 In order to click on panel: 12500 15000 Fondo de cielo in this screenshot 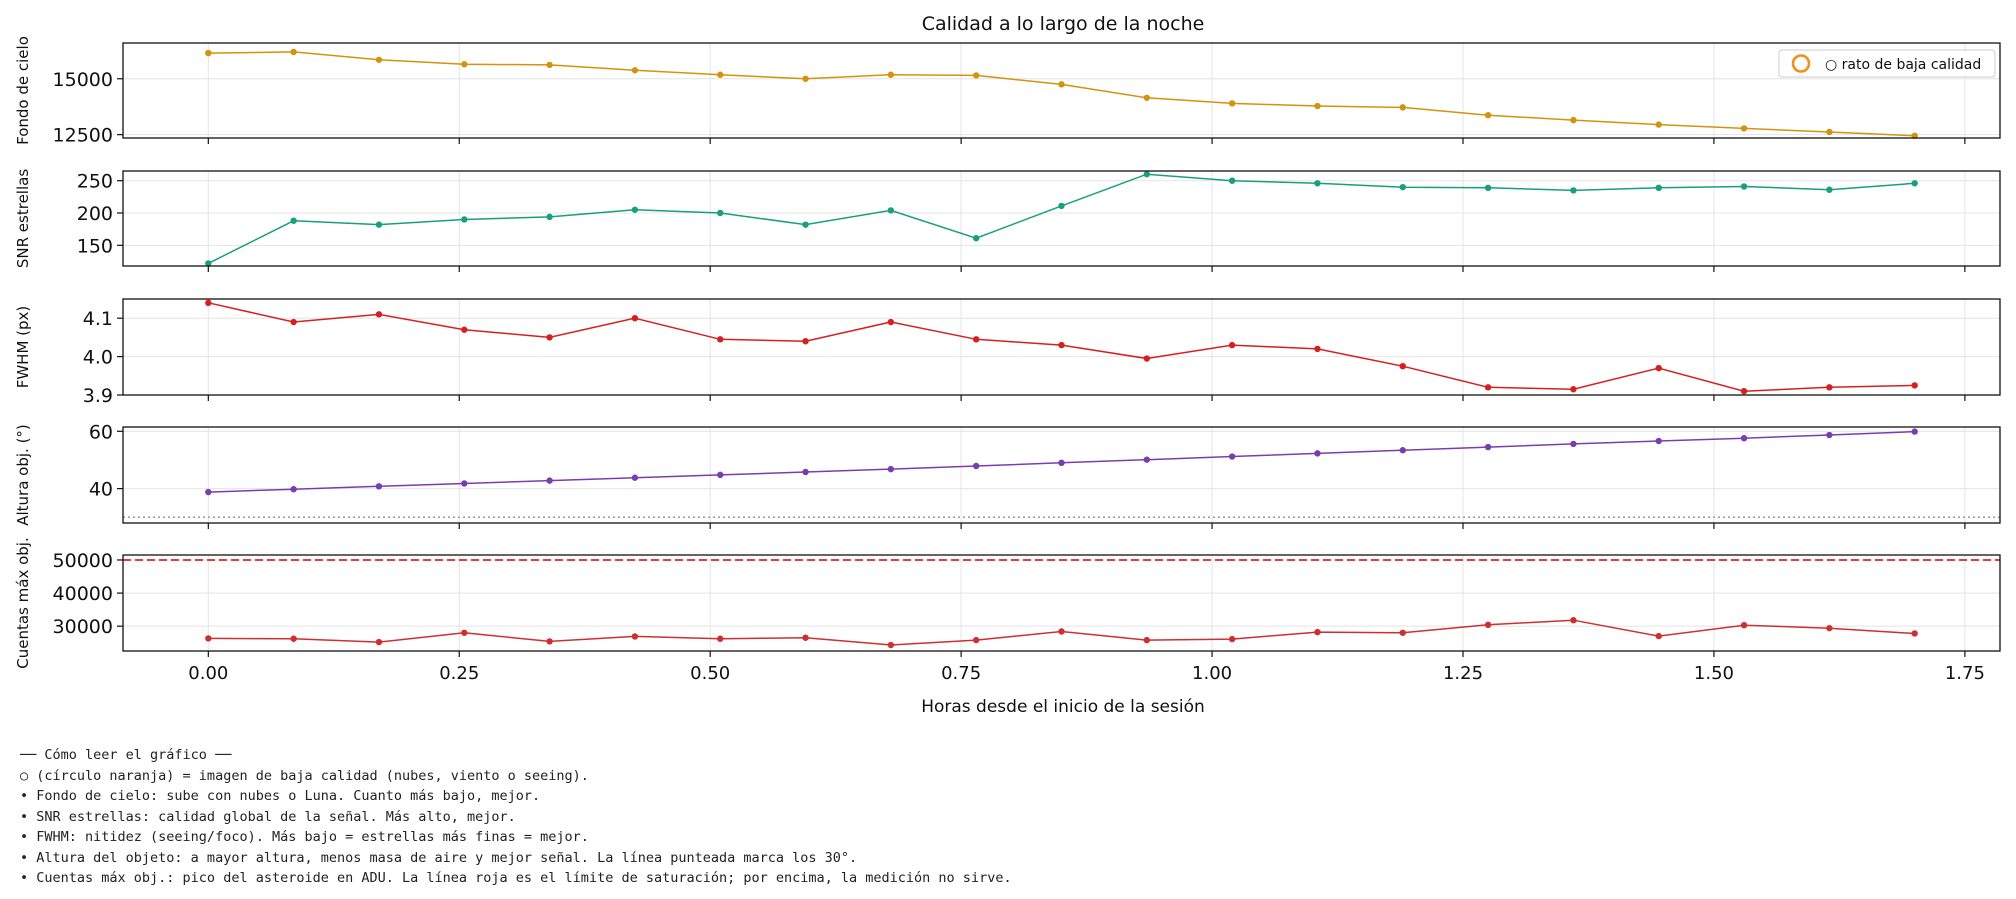, I will do `click(1007, 91)`.